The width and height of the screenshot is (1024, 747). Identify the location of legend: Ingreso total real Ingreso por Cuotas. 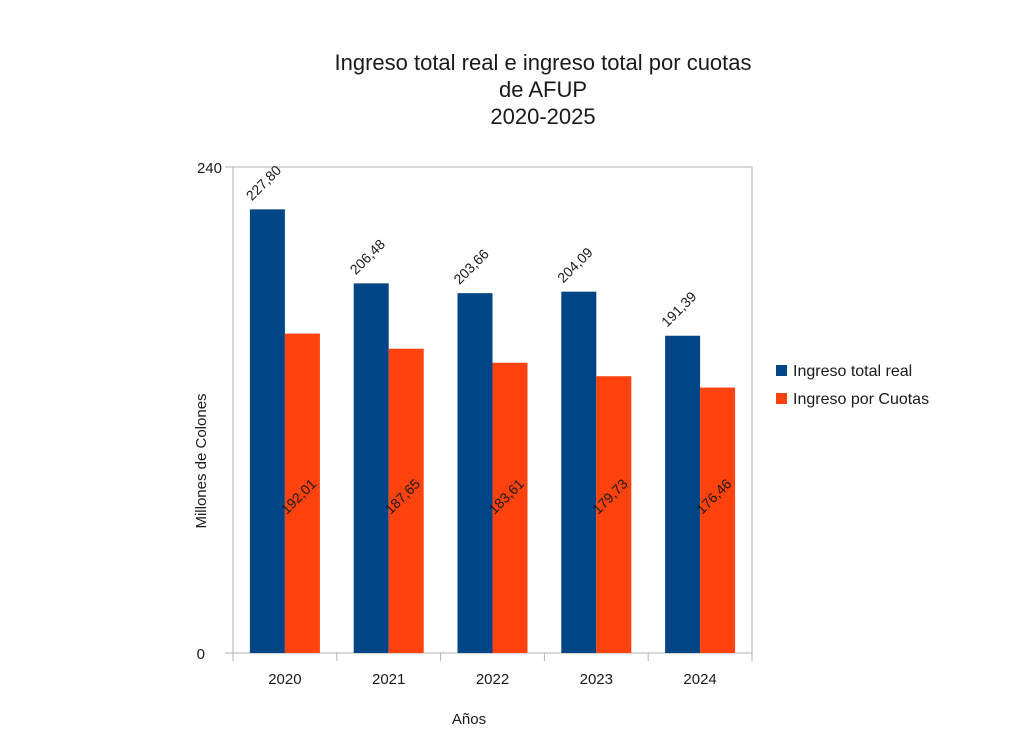
(852, 385).